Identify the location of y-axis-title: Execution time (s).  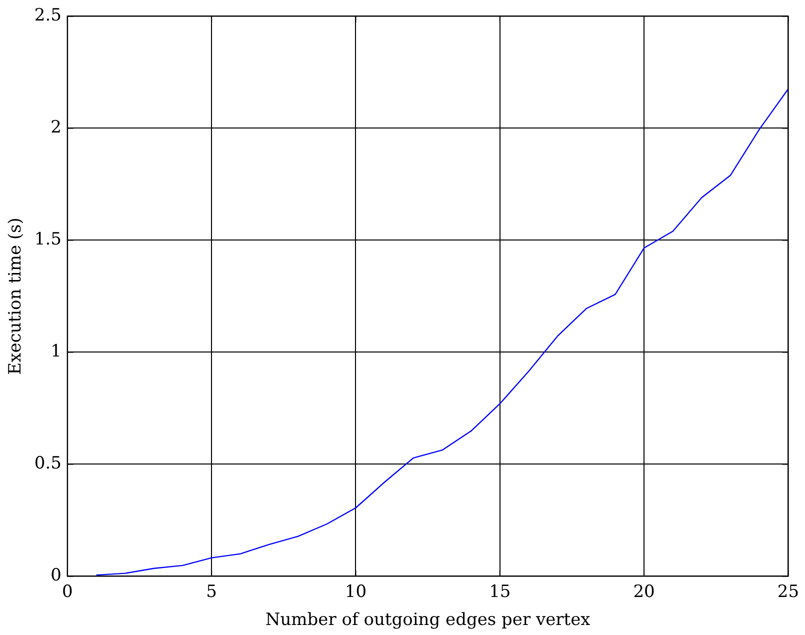
(16, 296).